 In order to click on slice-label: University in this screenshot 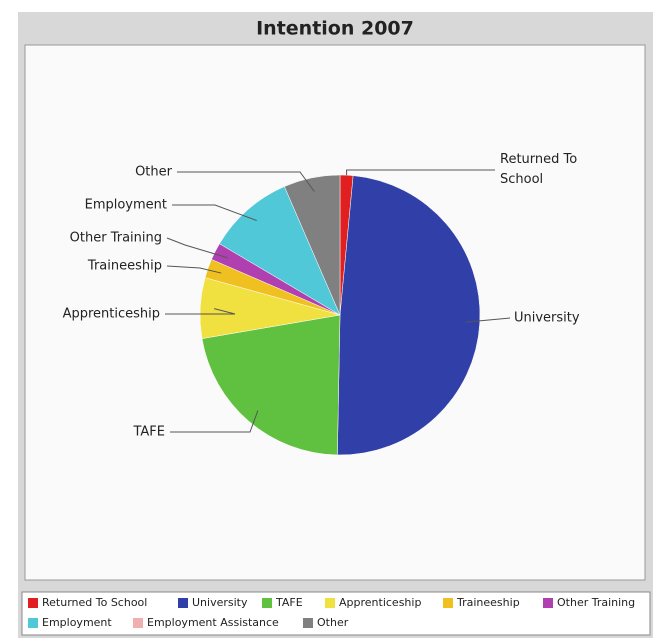, I will do `click(547, 318)`.